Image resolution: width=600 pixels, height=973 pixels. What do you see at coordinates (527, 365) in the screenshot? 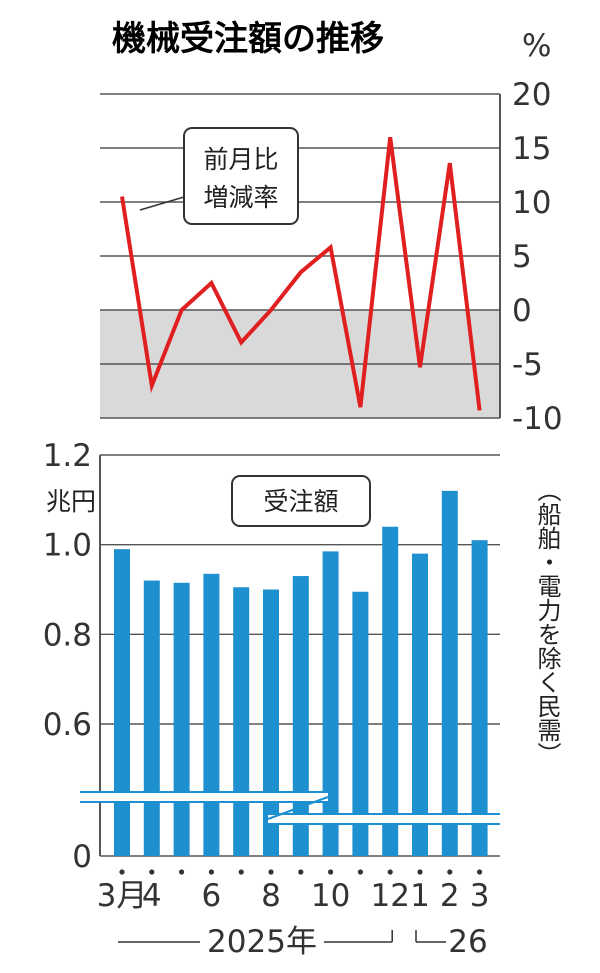
I see `line-y-tick-label: -5` at bounding box center [527, 365].